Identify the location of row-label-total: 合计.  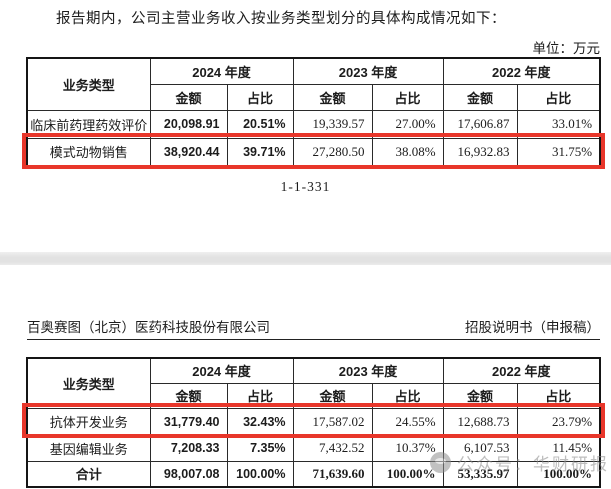
(88, 474).